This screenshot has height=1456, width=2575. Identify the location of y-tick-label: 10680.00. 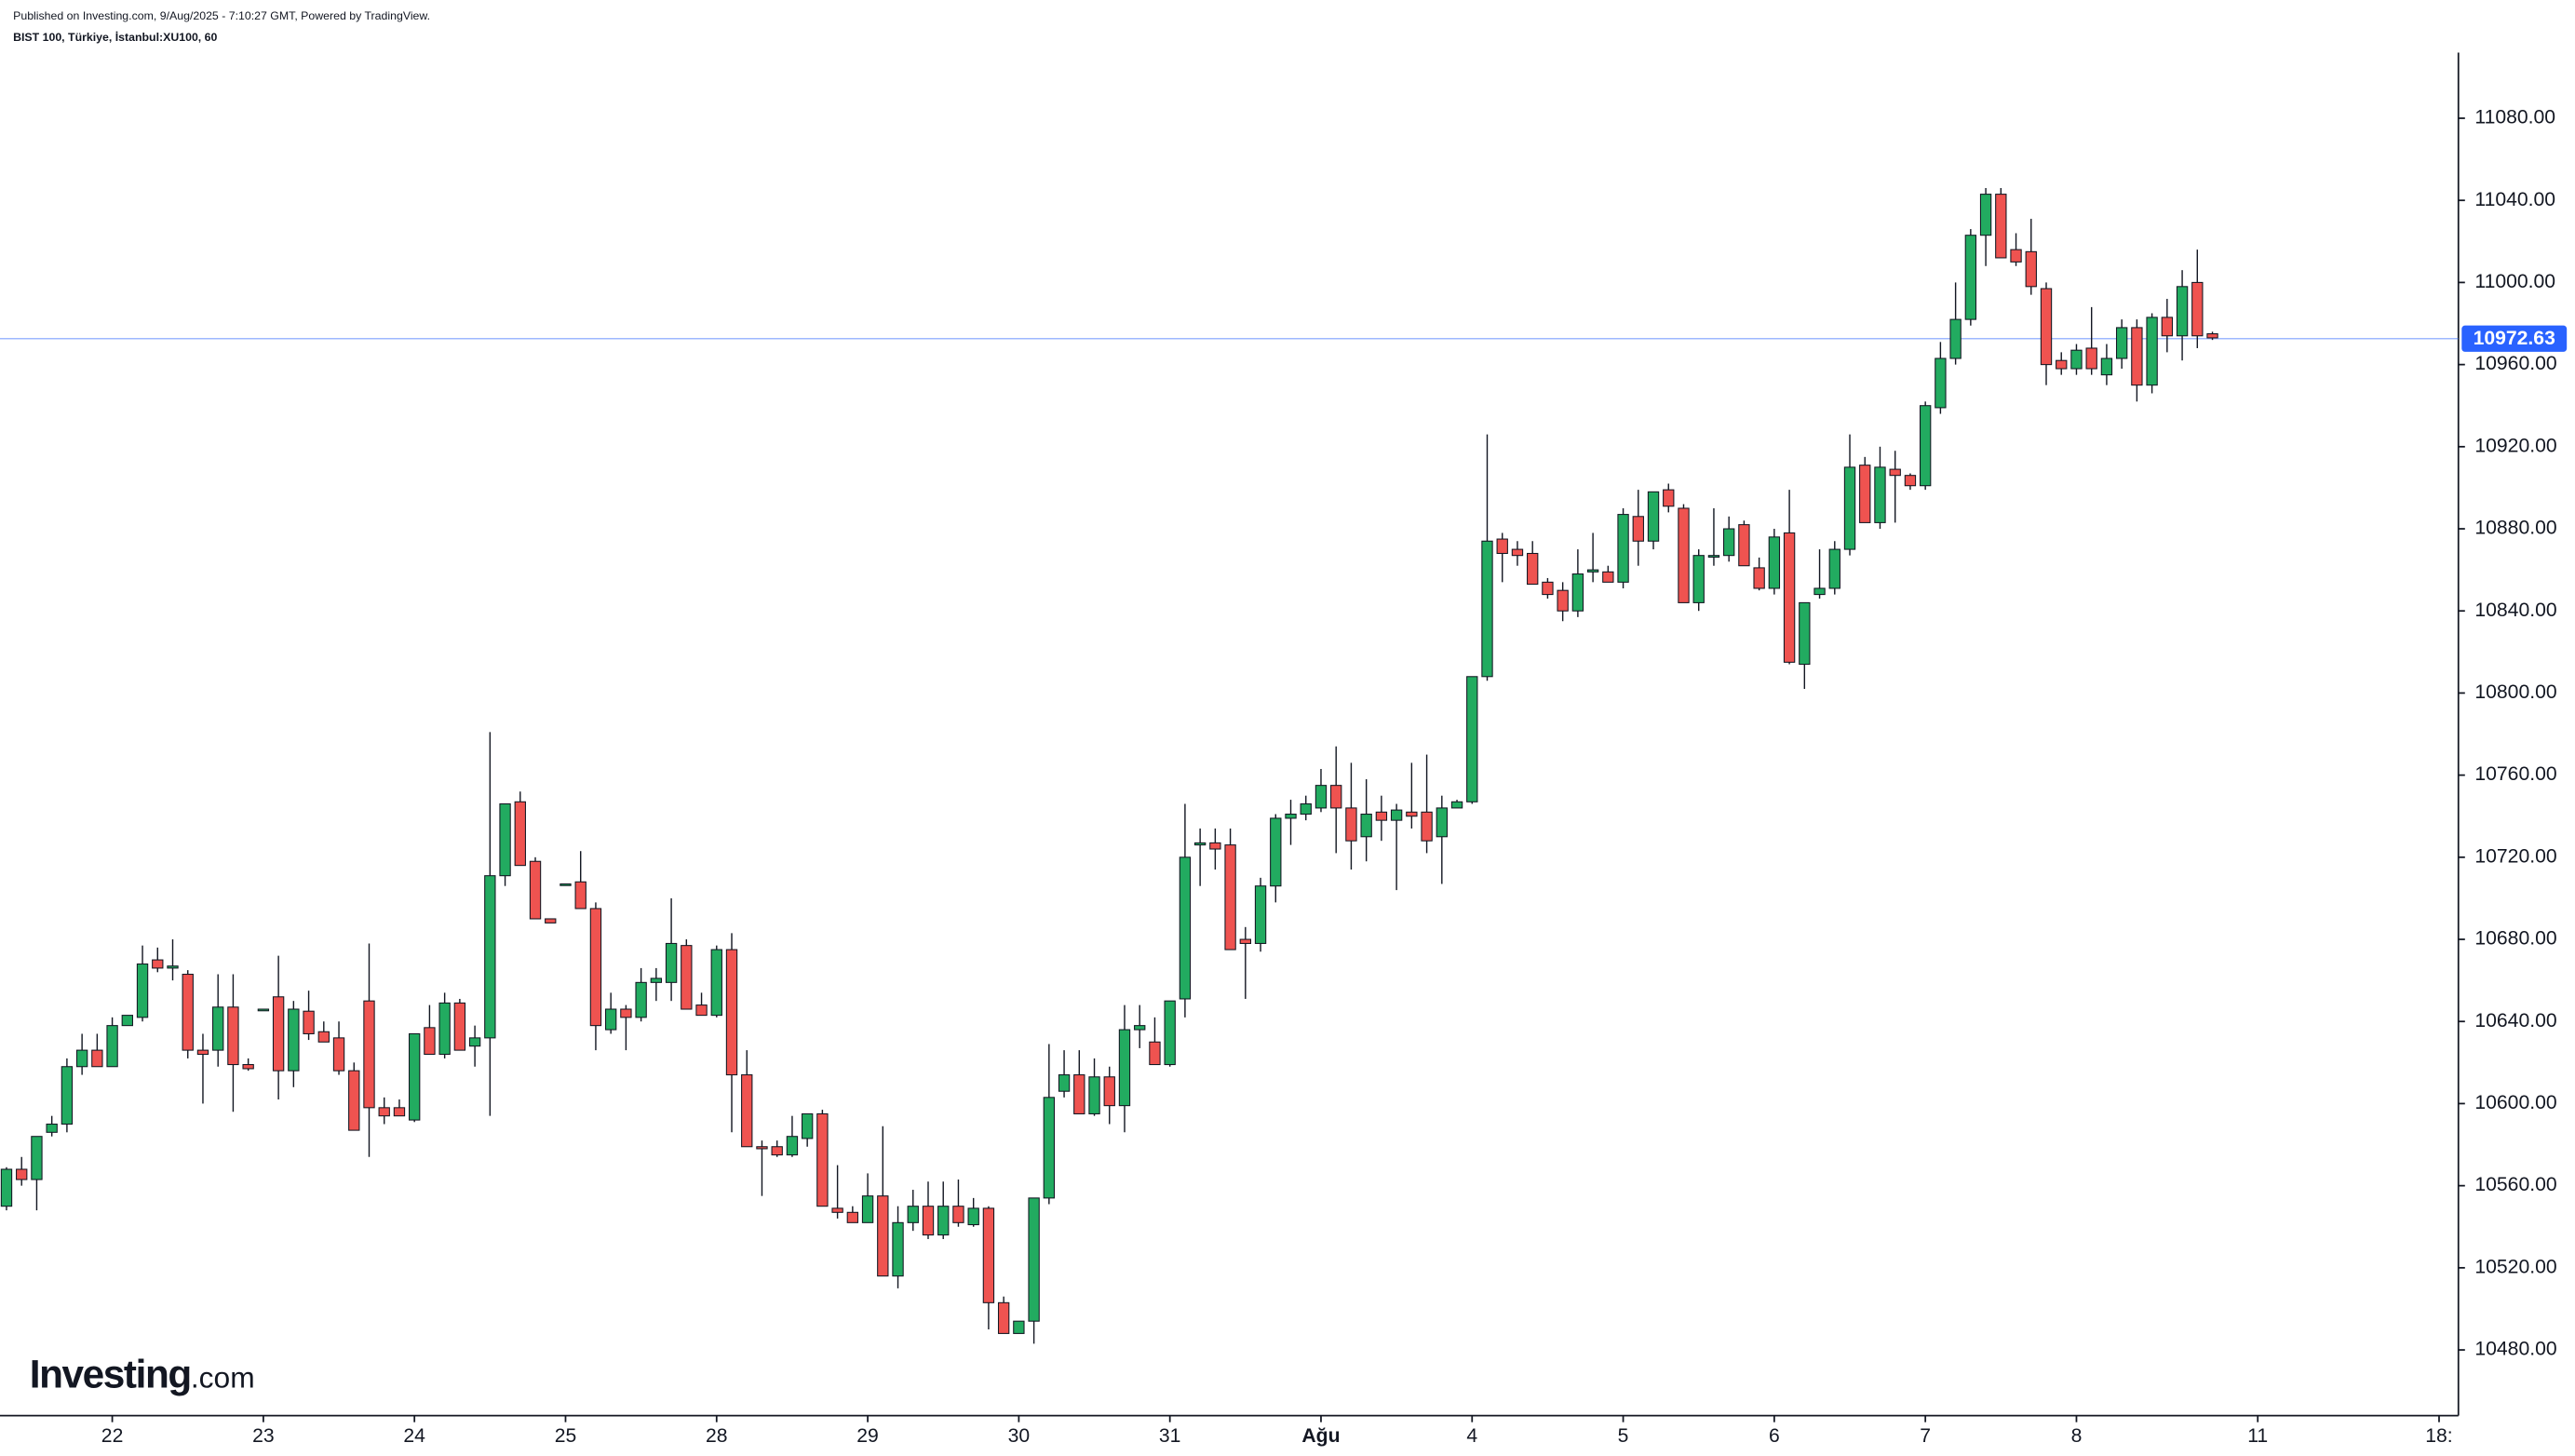
(2515, 939).